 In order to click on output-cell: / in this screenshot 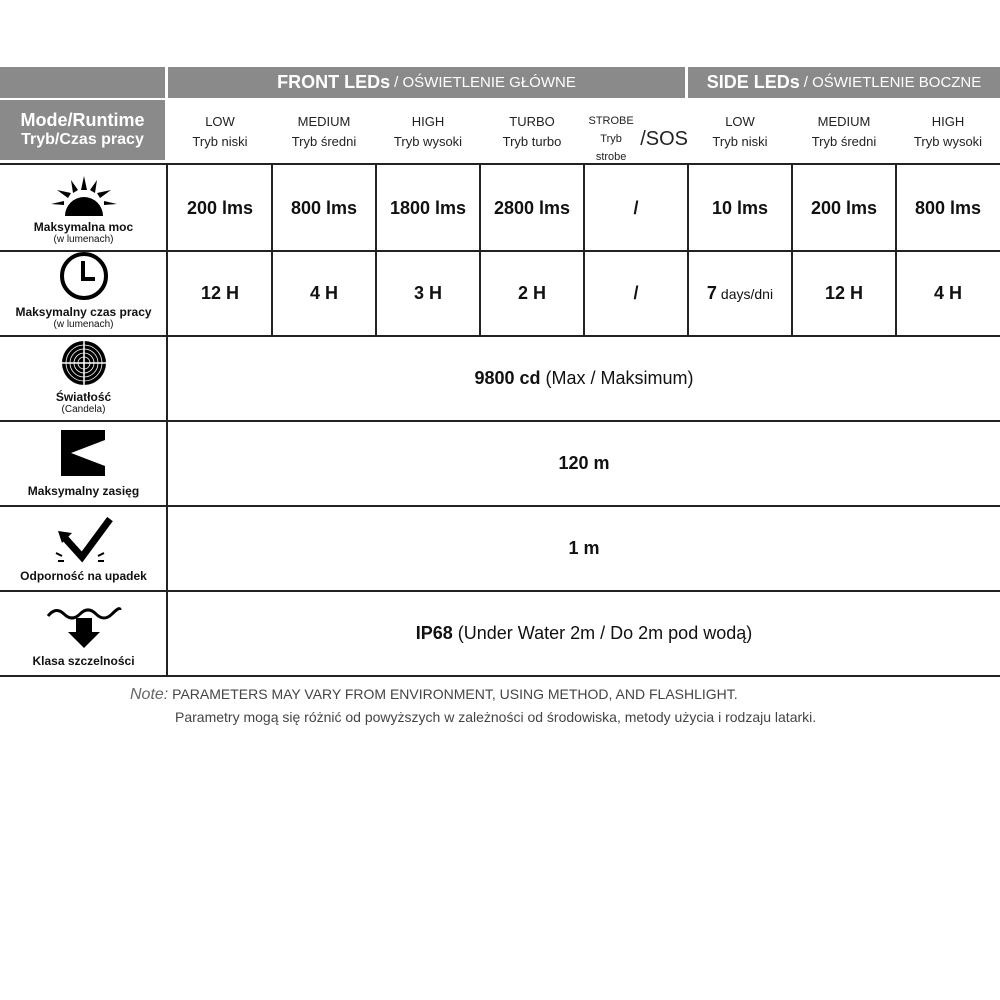, I will do `click(636, 208)`.